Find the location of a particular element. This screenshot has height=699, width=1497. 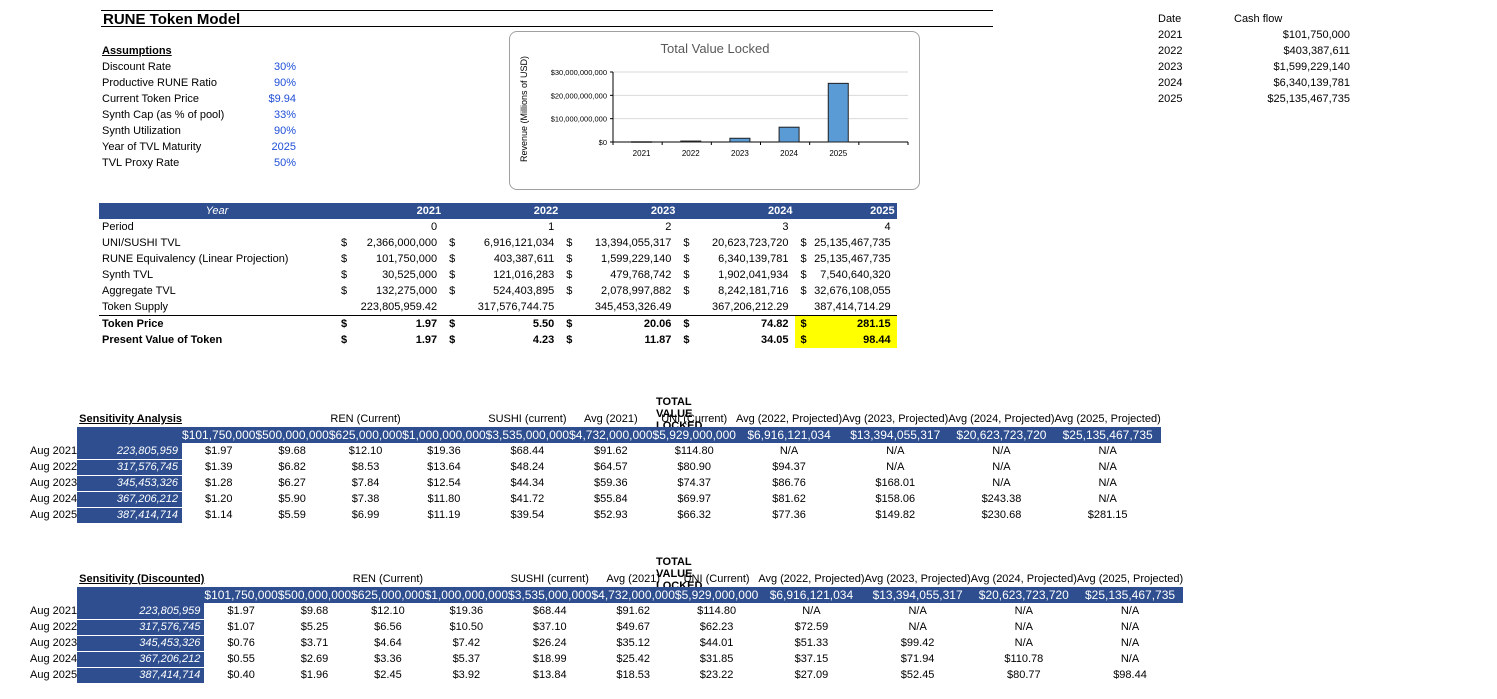

chart-ytick-label: $10,000,000,000 is located at coordinates (579, 119).